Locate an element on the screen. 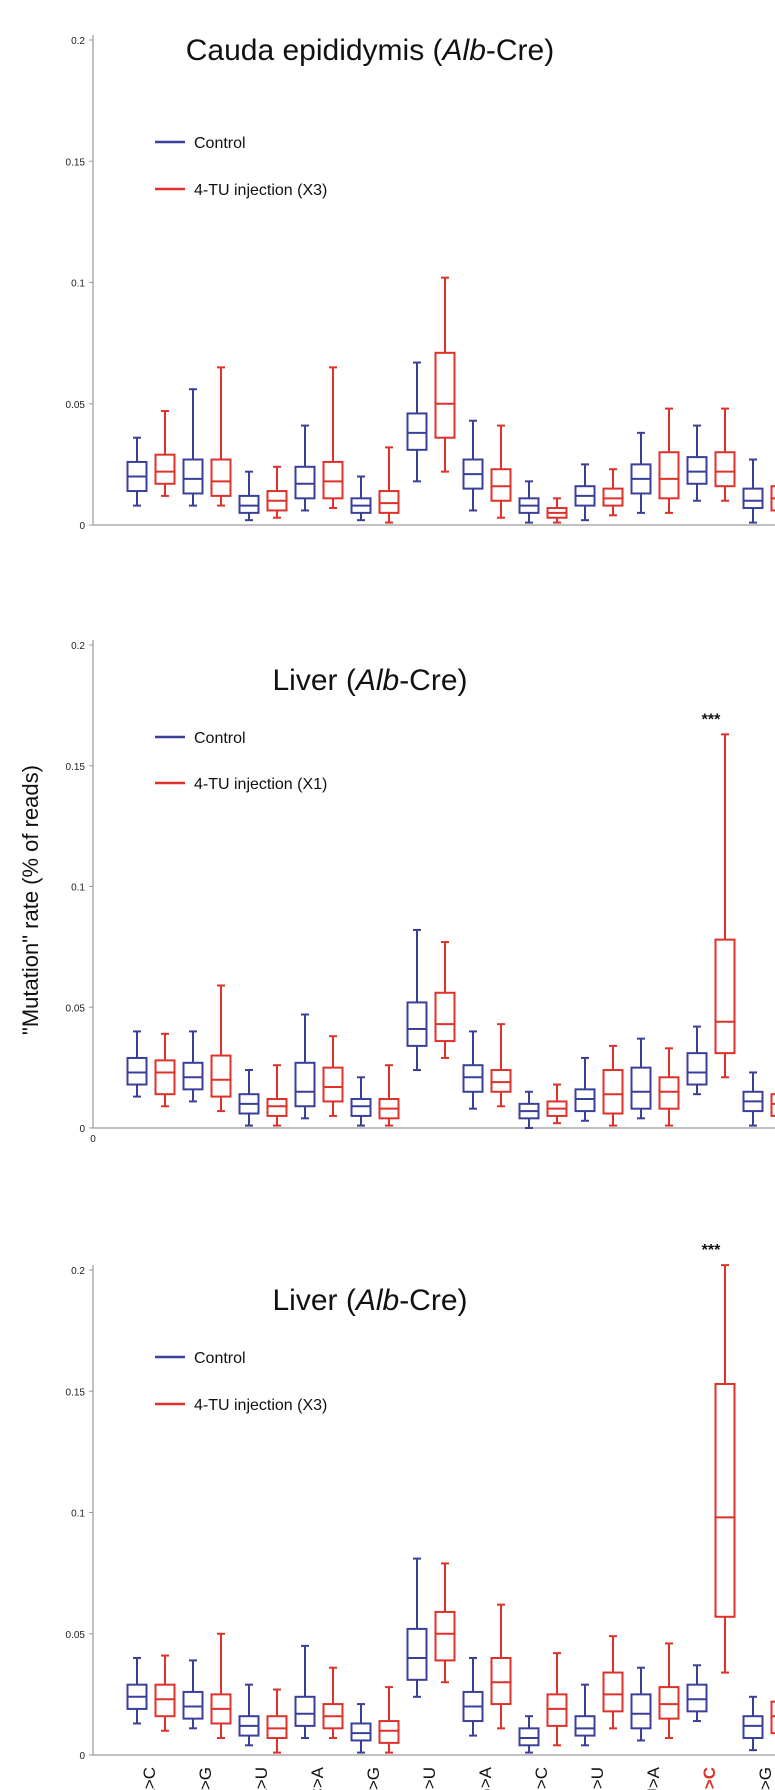 Image resolution: width=775 pixels, height=1790 pixels. box-control-U>A is located at coordinates (641, 472).